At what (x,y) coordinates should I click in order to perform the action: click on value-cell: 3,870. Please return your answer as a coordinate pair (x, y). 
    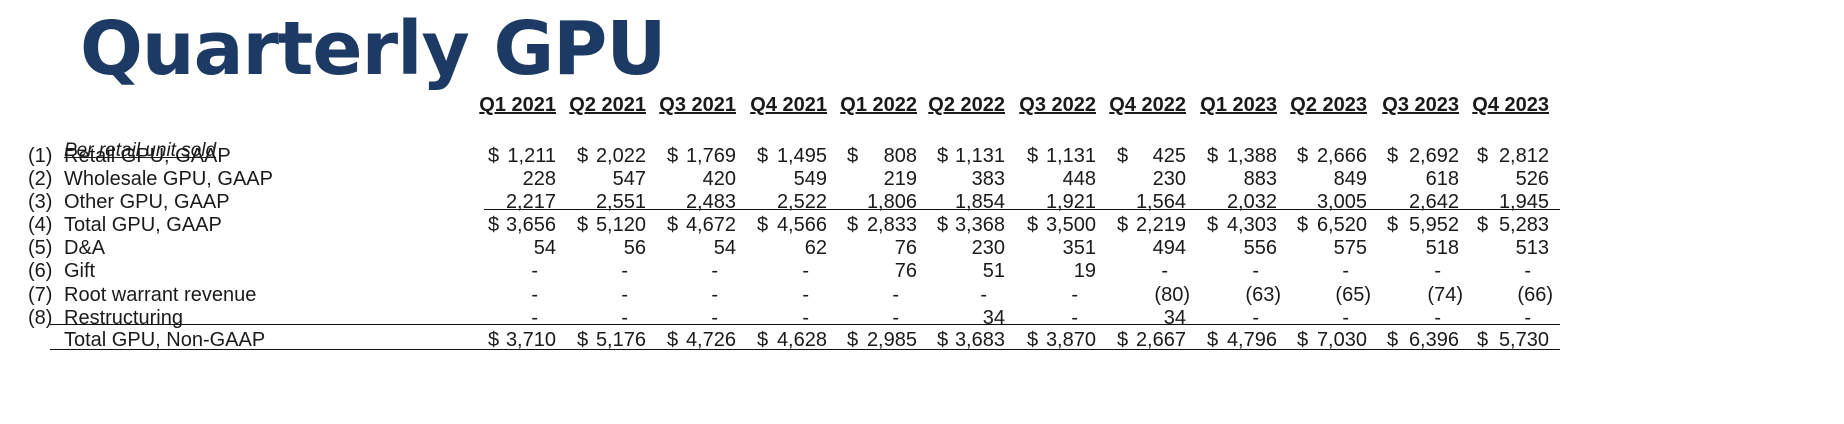
    Looking at the image, I should click on (1070, 340).